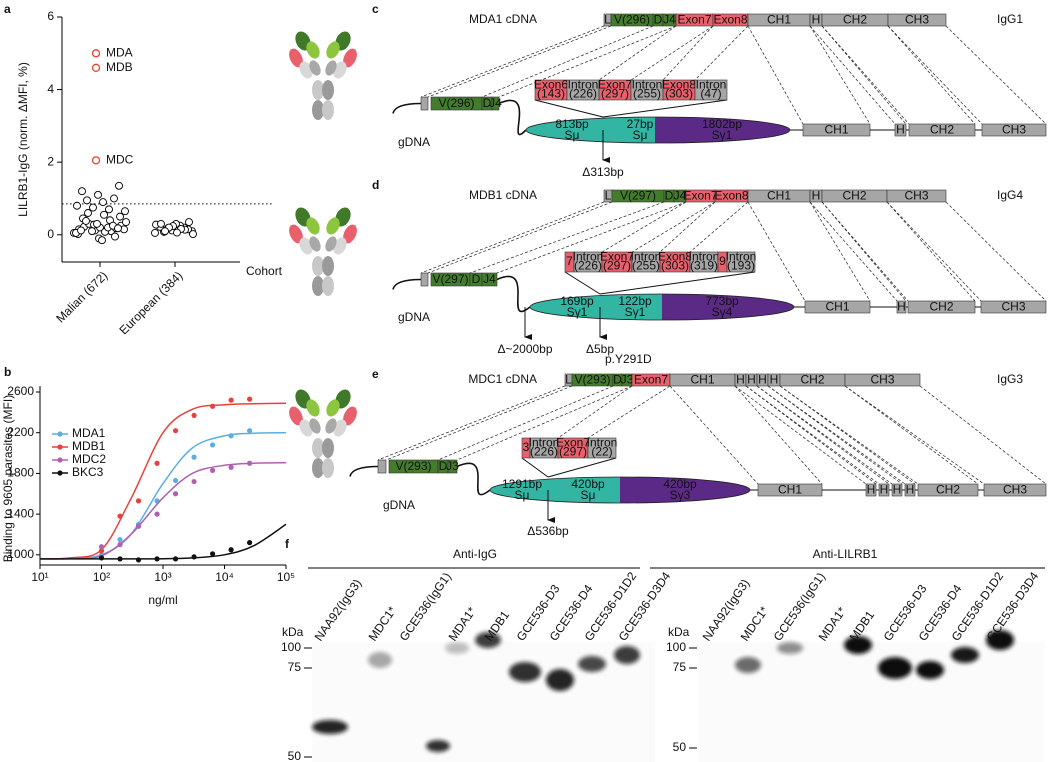  What do you see at coordinates (7, 9) in the screenshot?
I see `panel-label: a` at bounding box center [7, 9].